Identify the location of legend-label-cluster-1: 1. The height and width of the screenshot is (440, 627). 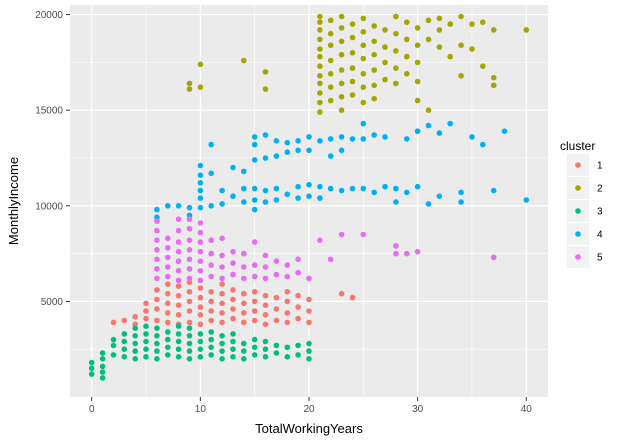
(600, 166).